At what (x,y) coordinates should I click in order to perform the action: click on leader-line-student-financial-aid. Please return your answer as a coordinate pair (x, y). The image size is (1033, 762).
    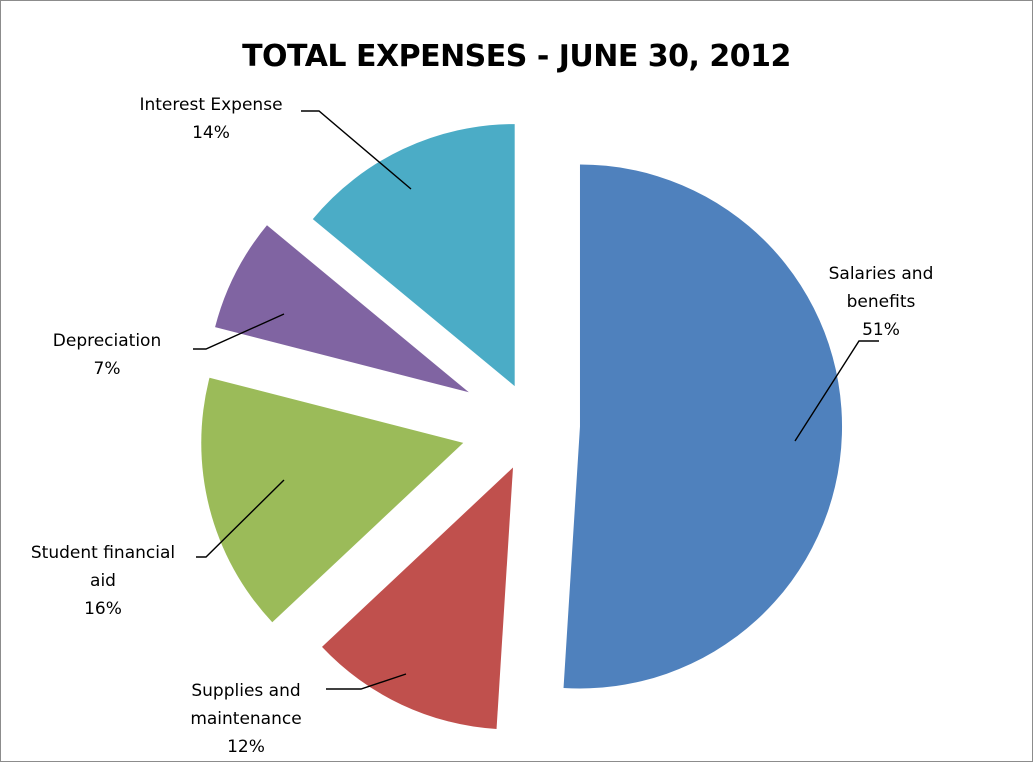
    Looking at the image, I should click on (240, 518).